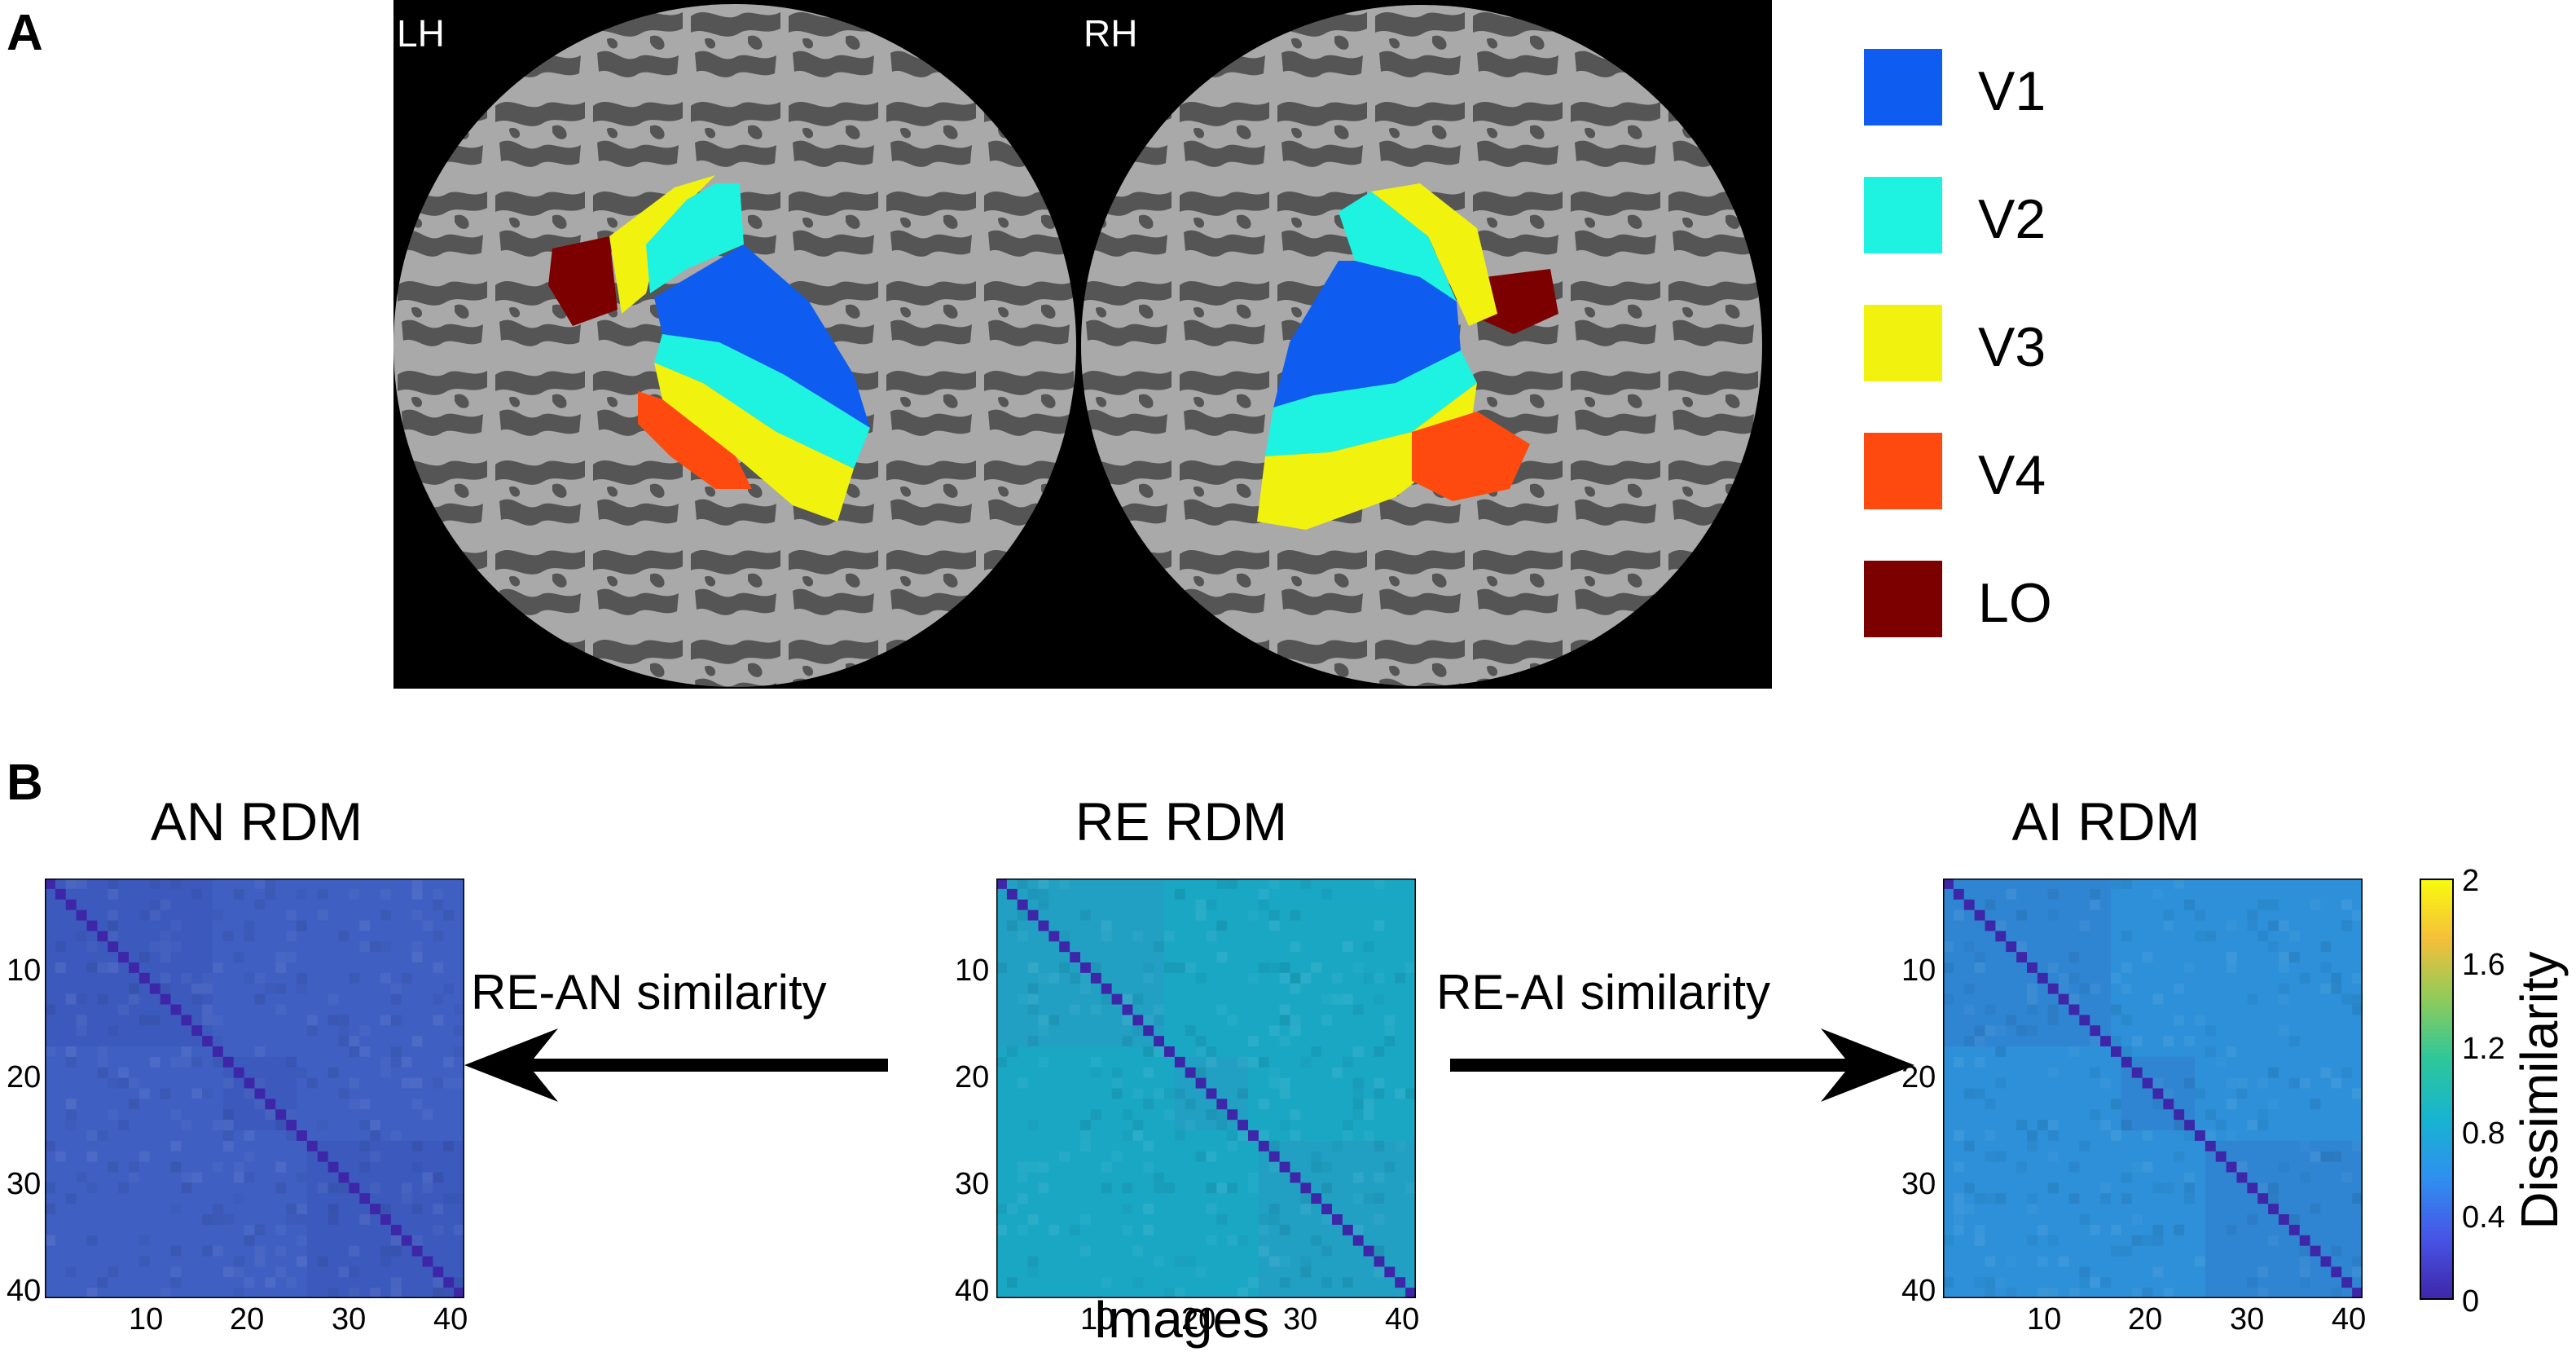 Image resolution: width=2576 pixels, height=1352 pixels. What do you see at coordinates (2471, 1301) in the screenshot?
I see `colorbar-tick-0: 0` at bounding box center [2471, 1301].